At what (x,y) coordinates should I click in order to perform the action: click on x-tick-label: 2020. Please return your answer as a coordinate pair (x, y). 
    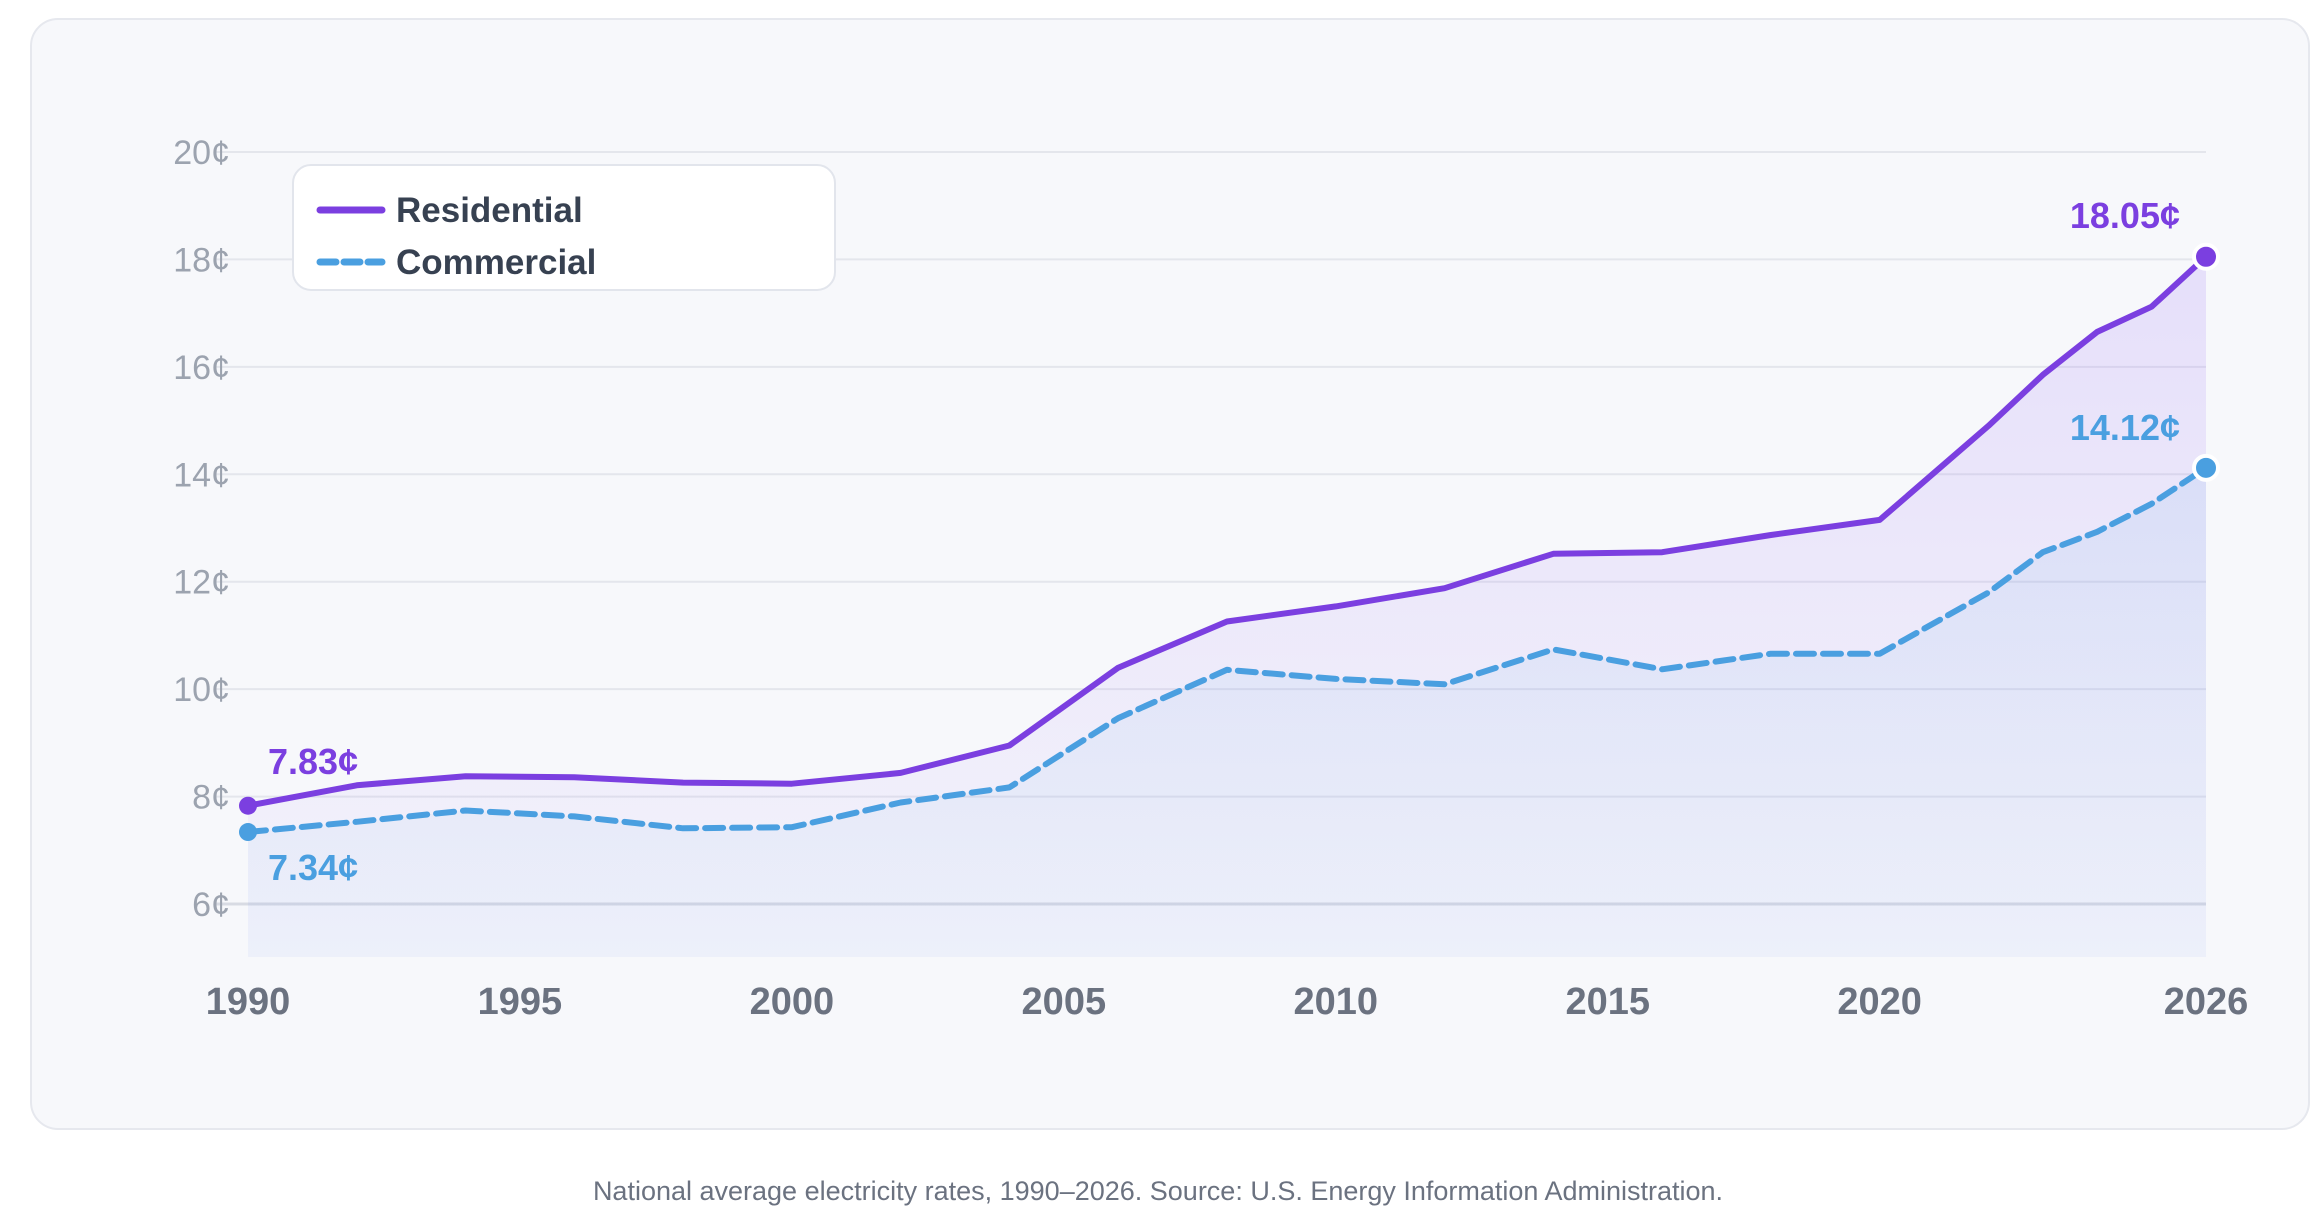
    Looking at the image, I should click on (1879, 1002).